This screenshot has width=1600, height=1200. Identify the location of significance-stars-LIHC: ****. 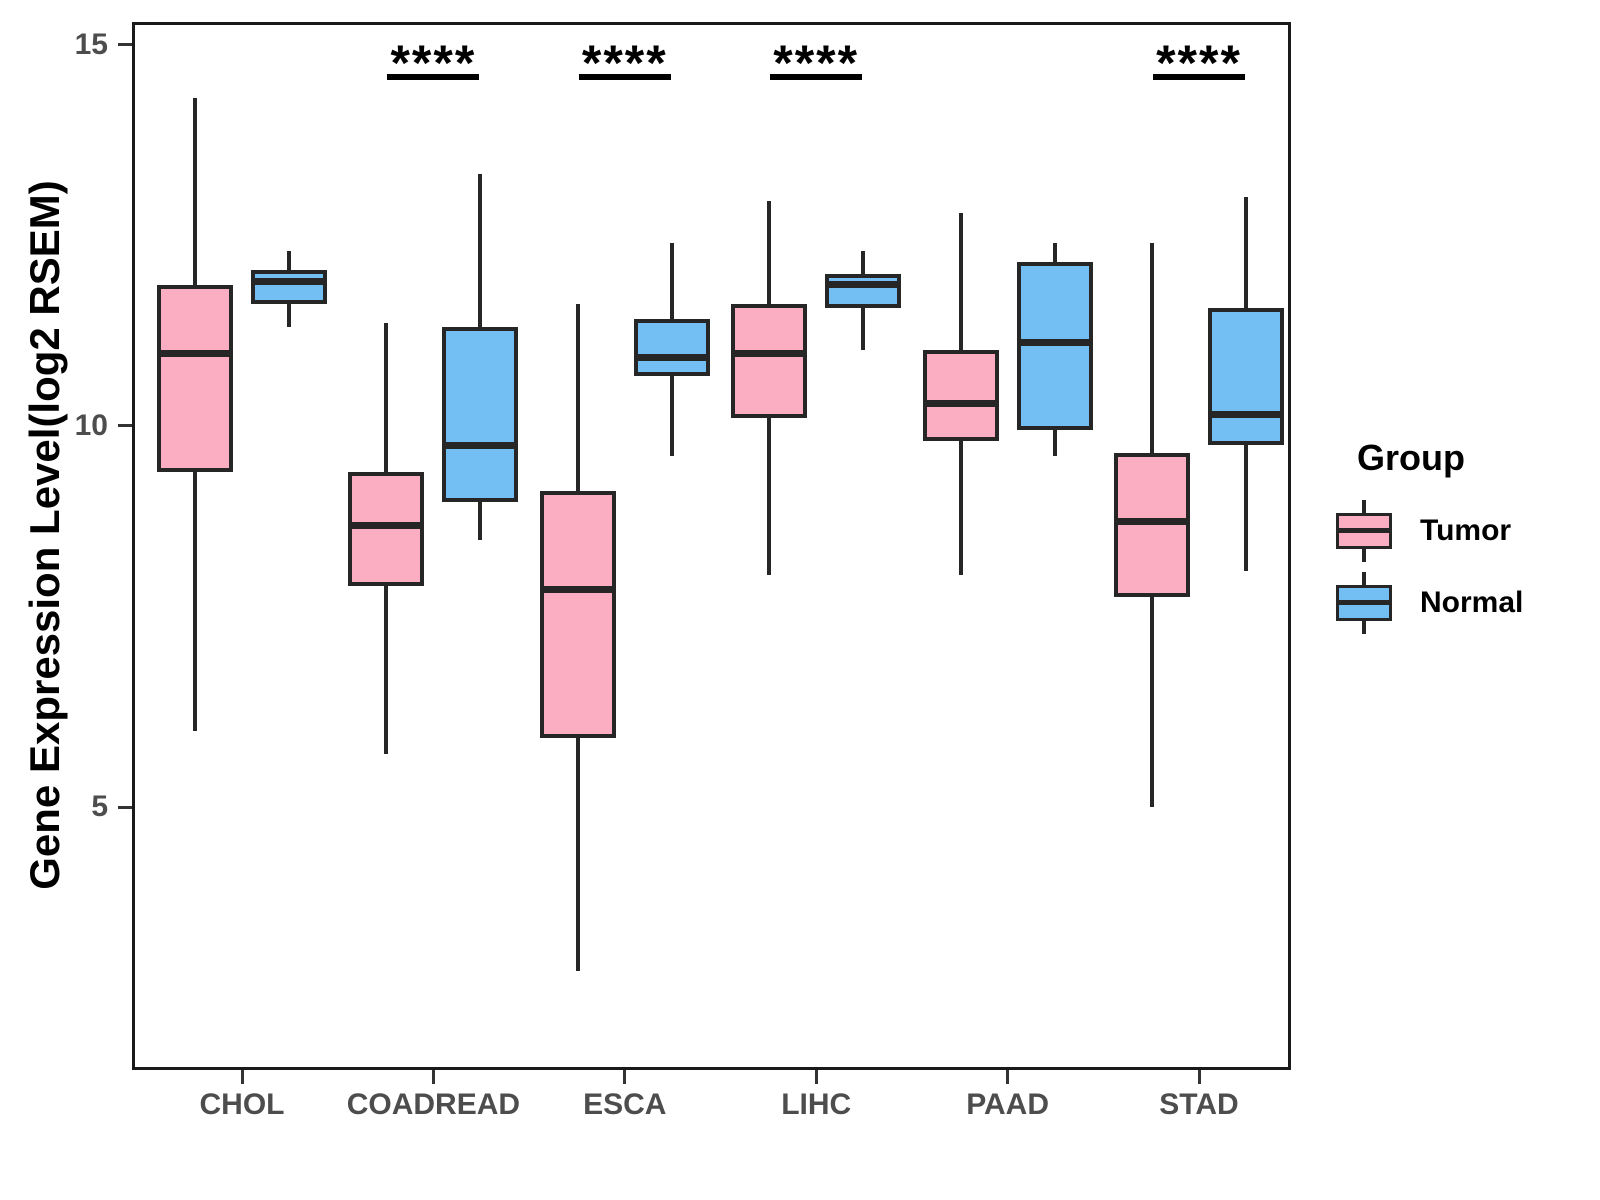
(816, 63).